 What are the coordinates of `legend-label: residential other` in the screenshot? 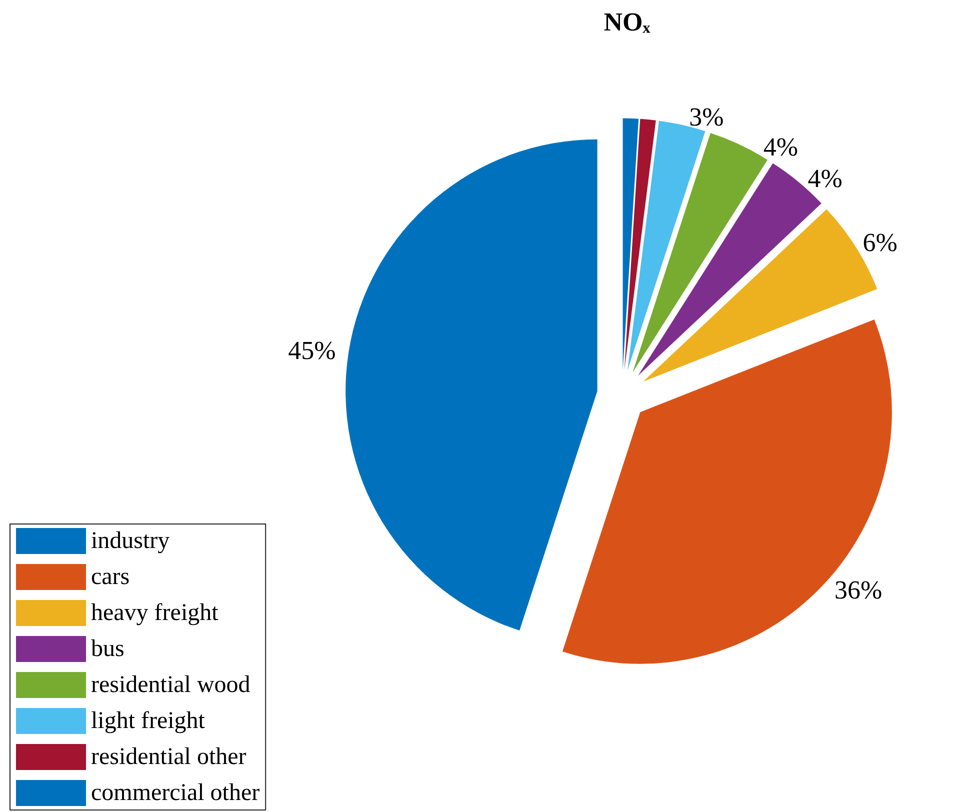 It's located at (168, 757).